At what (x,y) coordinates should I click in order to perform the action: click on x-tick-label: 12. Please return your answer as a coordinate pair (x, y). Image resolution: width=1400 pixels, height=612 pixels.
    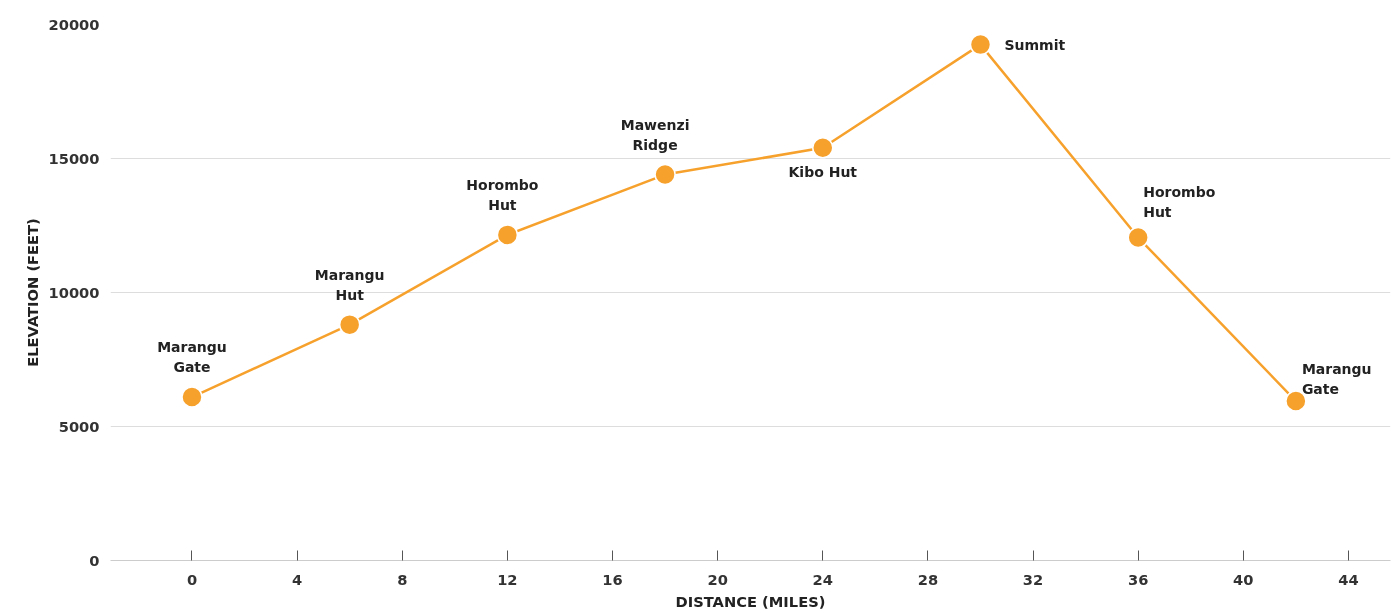
    Looking at the image, I should click on (507, 579).